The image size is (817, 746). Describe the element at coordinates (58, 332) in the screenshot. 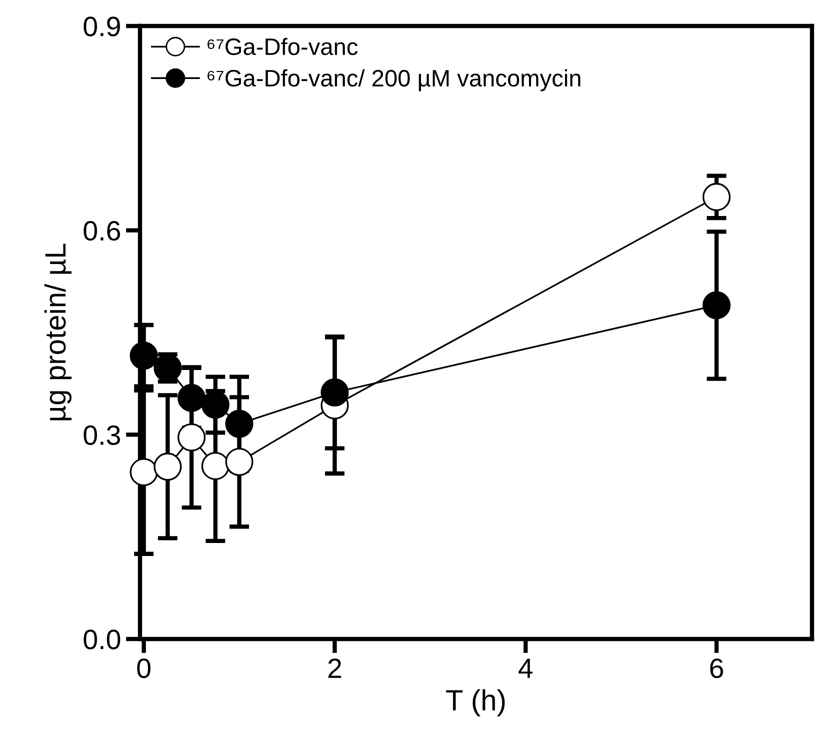

I see `y-axis-title: µg protein/ µL` at that location.